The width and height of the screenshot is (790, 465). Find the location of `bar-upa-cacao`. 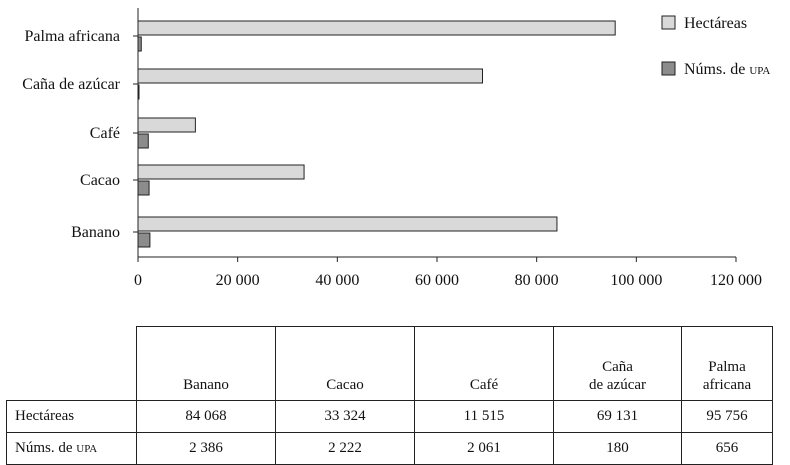

bar-upa-cacao is located at coordinates (143, 188).